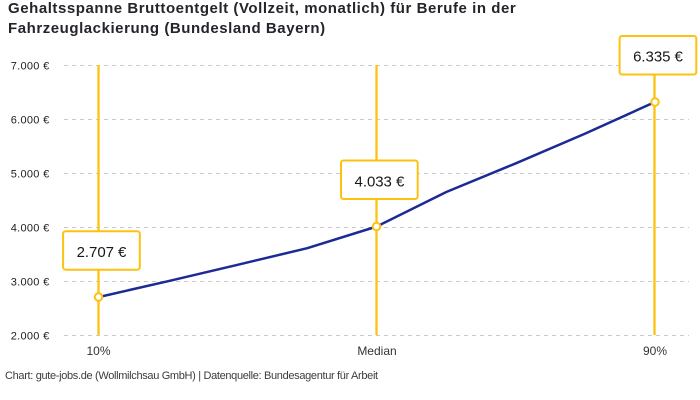  What do you see at coordinates (30, 67) in the screenshot?
I see `svg-text: 7.000 €` at bounding box center [30, 67].